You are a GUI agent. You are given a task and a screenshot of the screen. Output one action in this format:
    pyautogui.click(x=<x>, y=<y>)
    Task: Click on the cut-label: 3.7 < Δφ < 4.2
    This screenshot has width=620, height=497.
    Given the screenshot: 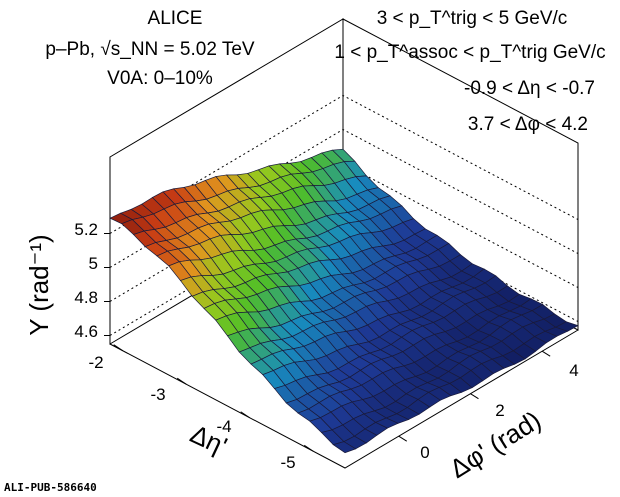 What is the action you would take?
    pyautogui.click(x=528, y=124)
    